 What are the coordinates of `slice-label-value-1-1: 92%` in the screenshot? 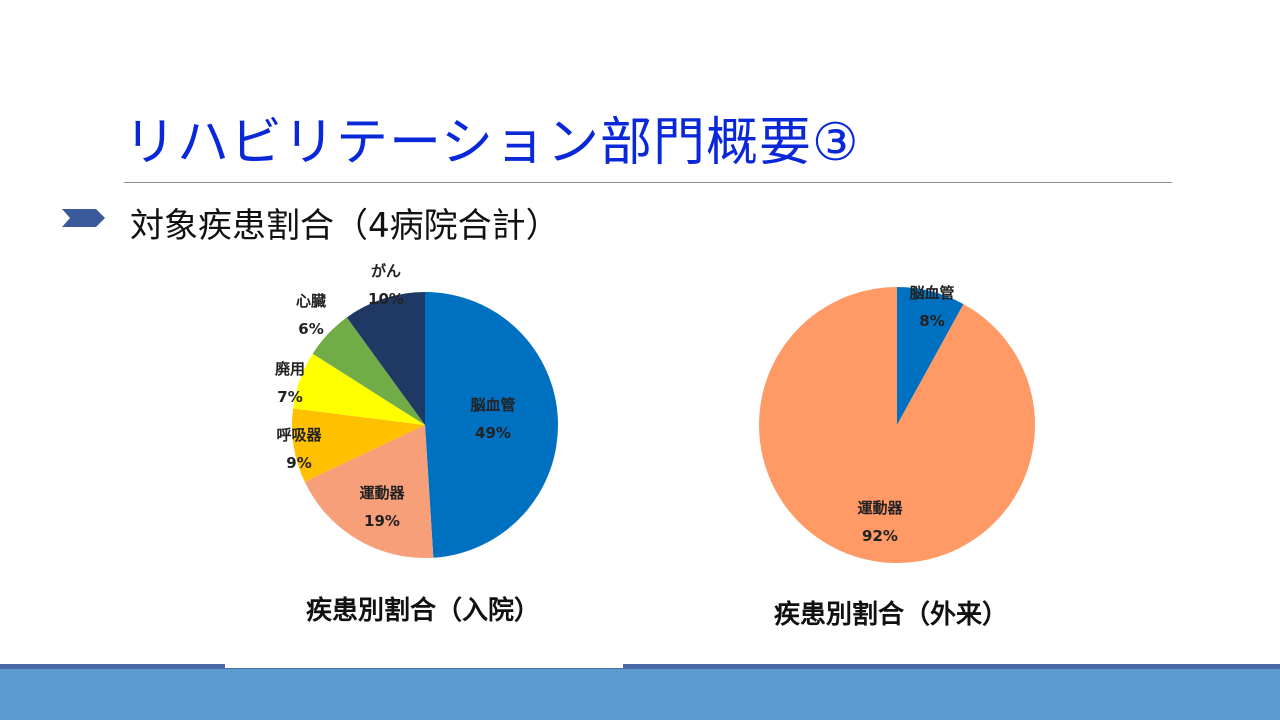 It's located at (880, 536).